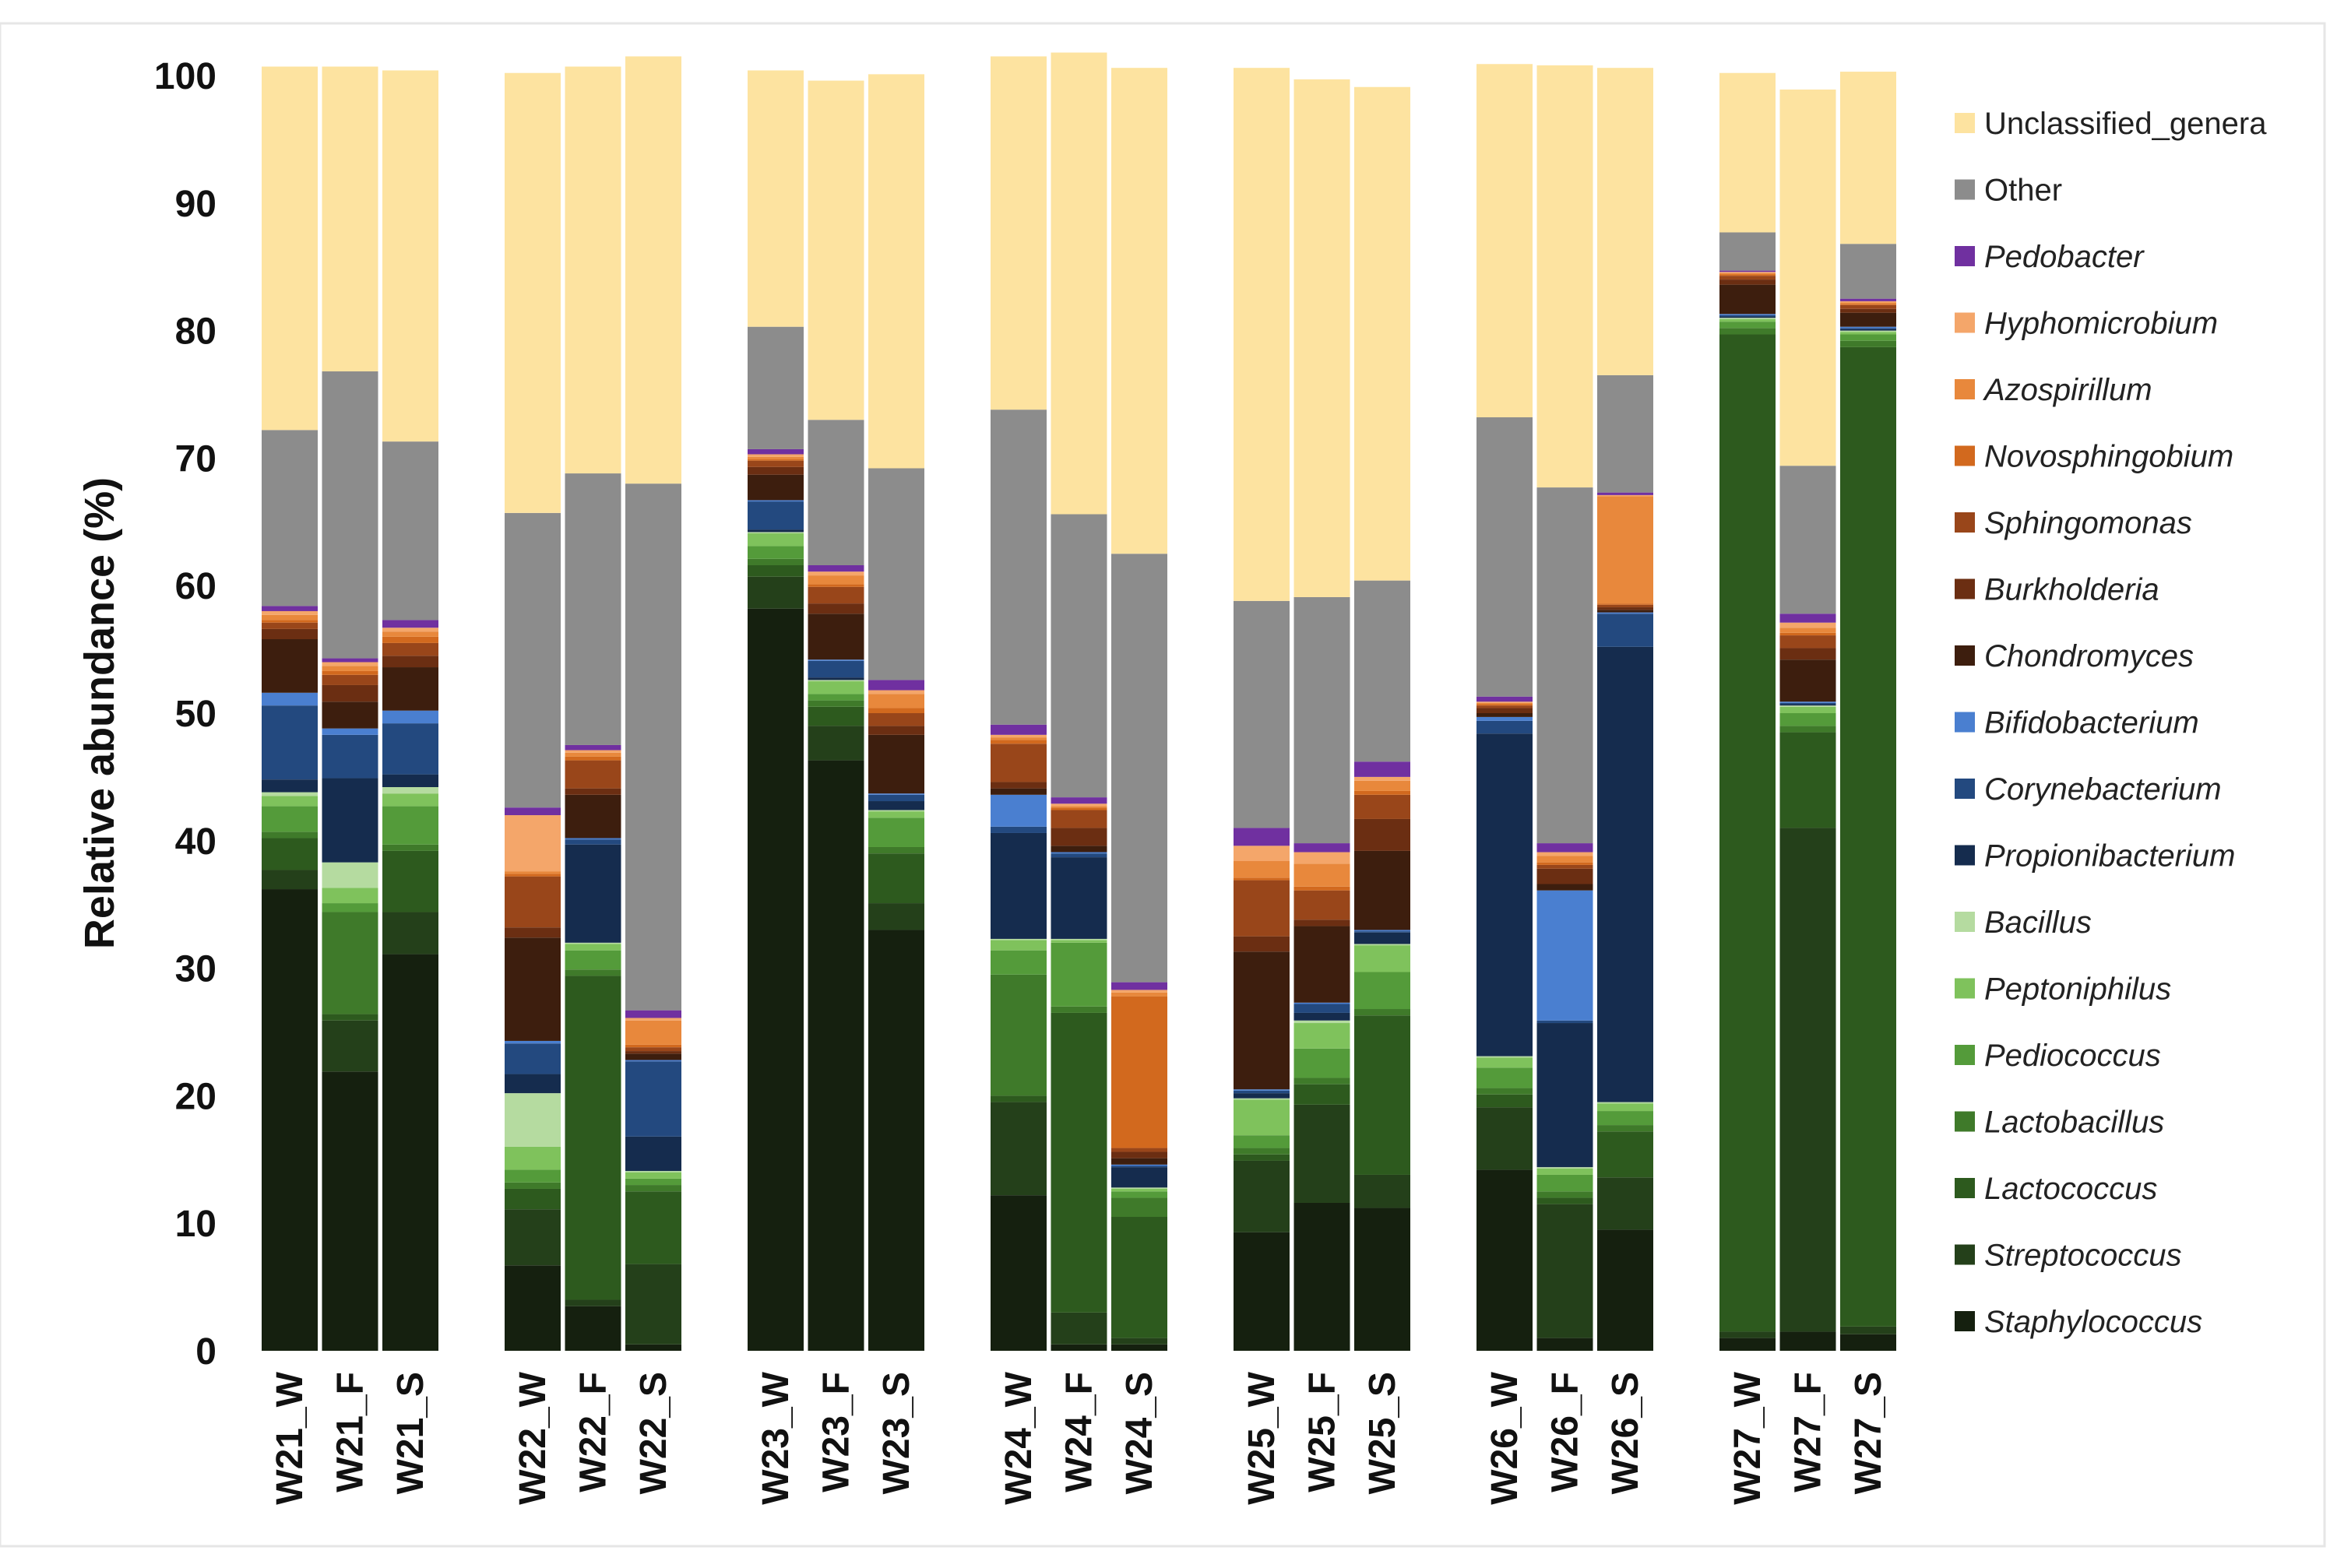 This screenshot has width=2330, height=1568. Describe the element at coordinates (653, 703) in the screenshot. I see `bar-stack-w22-s` at that location.